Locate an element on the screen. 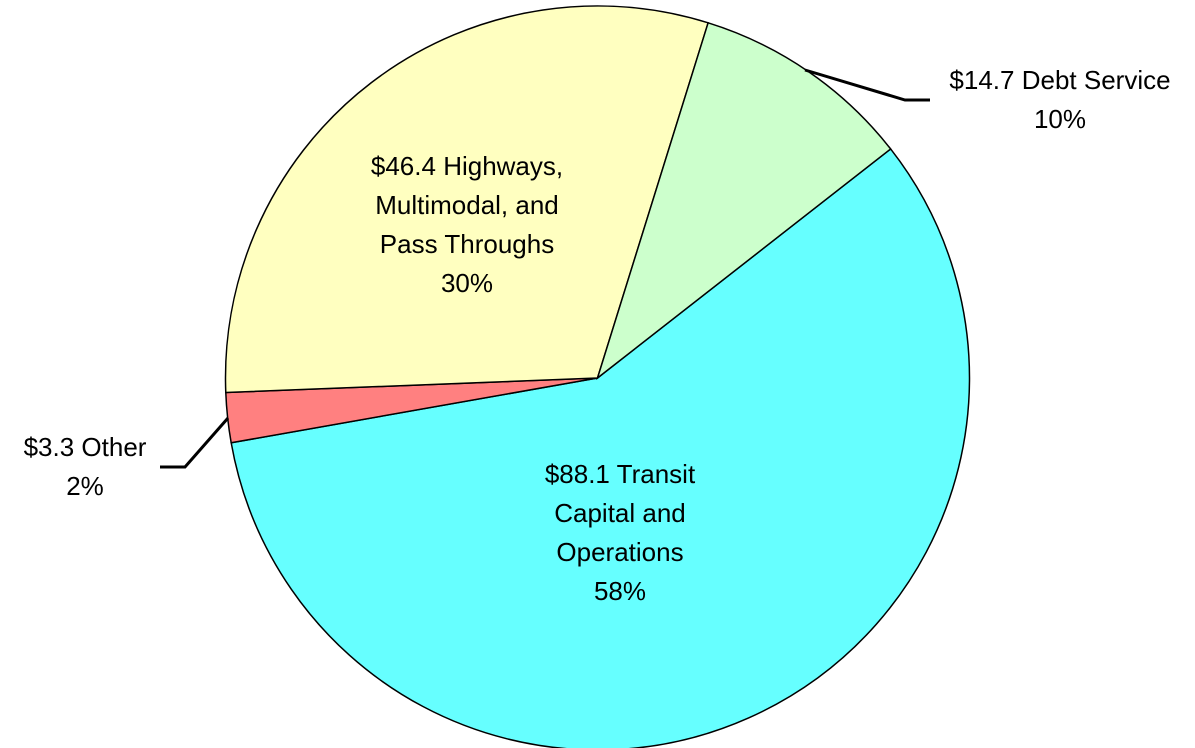  percent-label: 10% is located at coordinates (1060, 119).